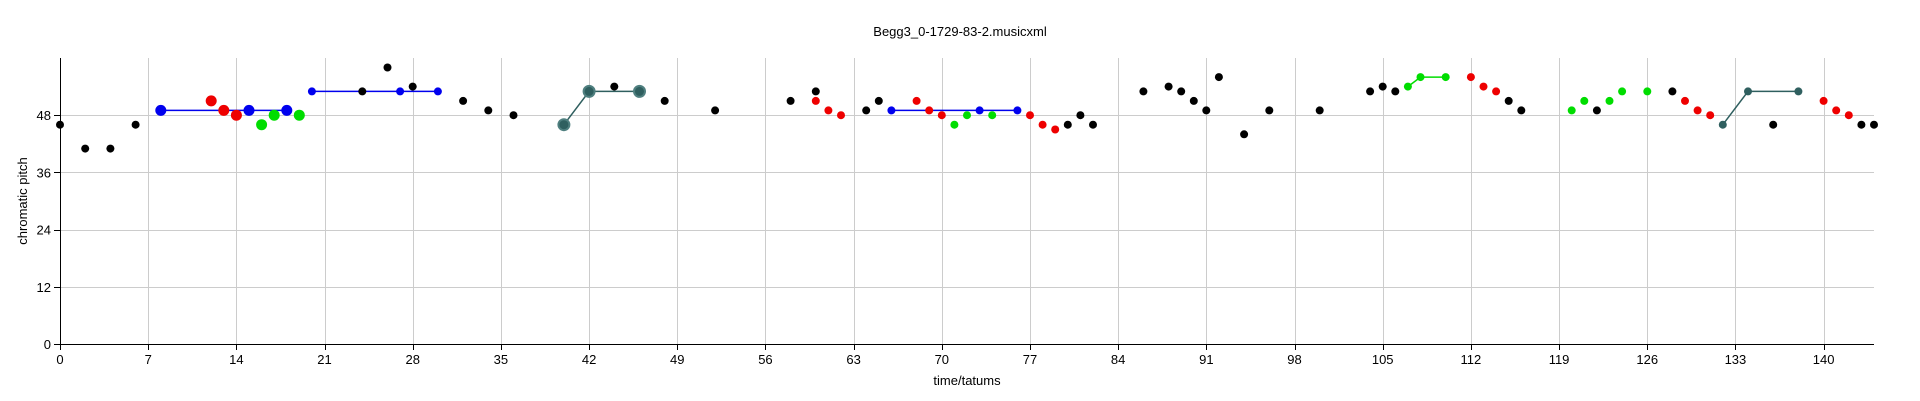  What do you see at coordinates (960, 31) in the screenshot?
I see `chart-title: Begg3_0-1729-83-2.musicxml` at bounding box center [960, 31].